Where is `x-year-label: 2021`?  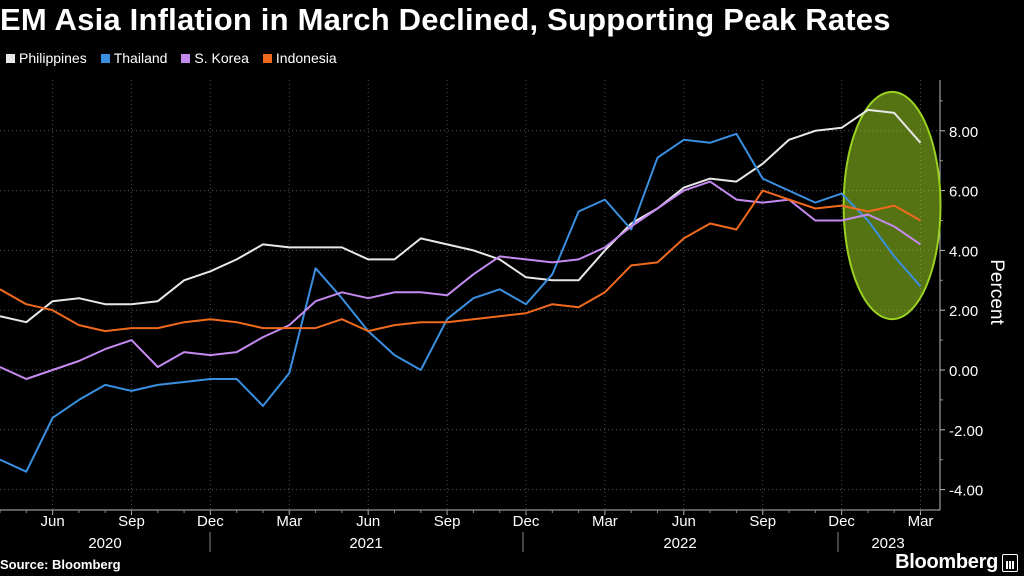
x-year-label: 2021 is located at coordinates (365, 543).